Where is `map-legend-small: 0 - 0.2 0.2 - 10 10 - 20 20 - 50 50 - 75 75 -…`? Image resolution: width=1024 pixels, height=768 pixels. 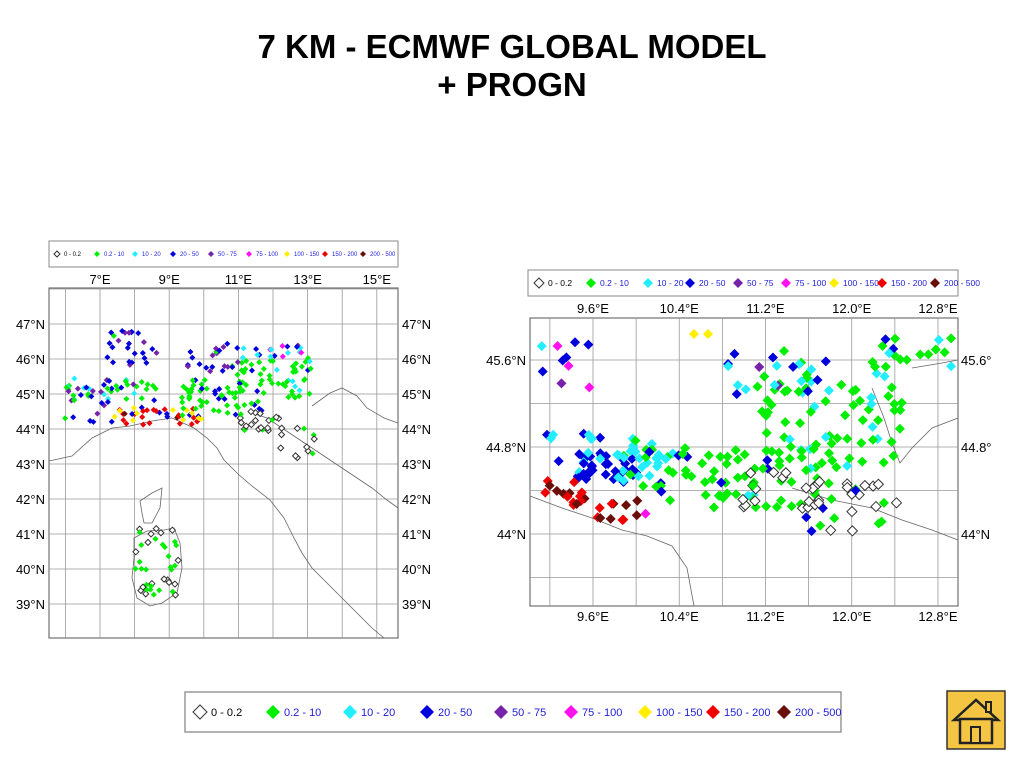
map-legend-small: 0 - 0.2 0.2 - 10 10 - 20 20 - 50 50 - 75 75 -… is located at coordinates (224, 254).